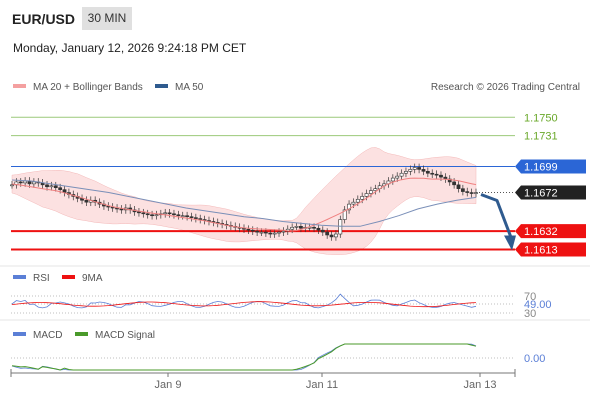 The width and height of the screenshot is (590, 400). I want to click on timeframe-badge: 30 MIN, so click(107, 18).